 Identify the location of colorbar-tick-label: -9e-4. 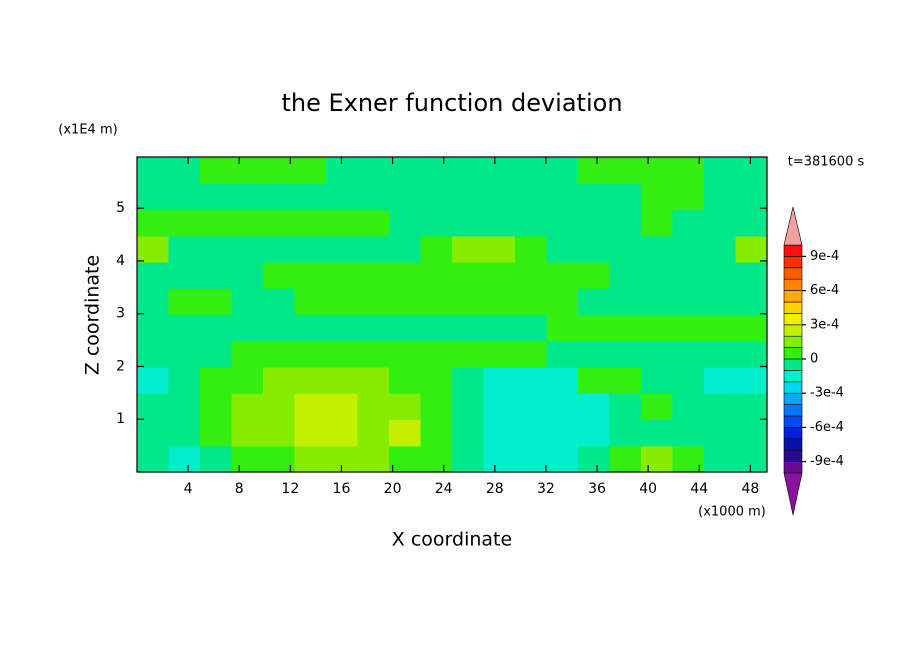
(827, 461).